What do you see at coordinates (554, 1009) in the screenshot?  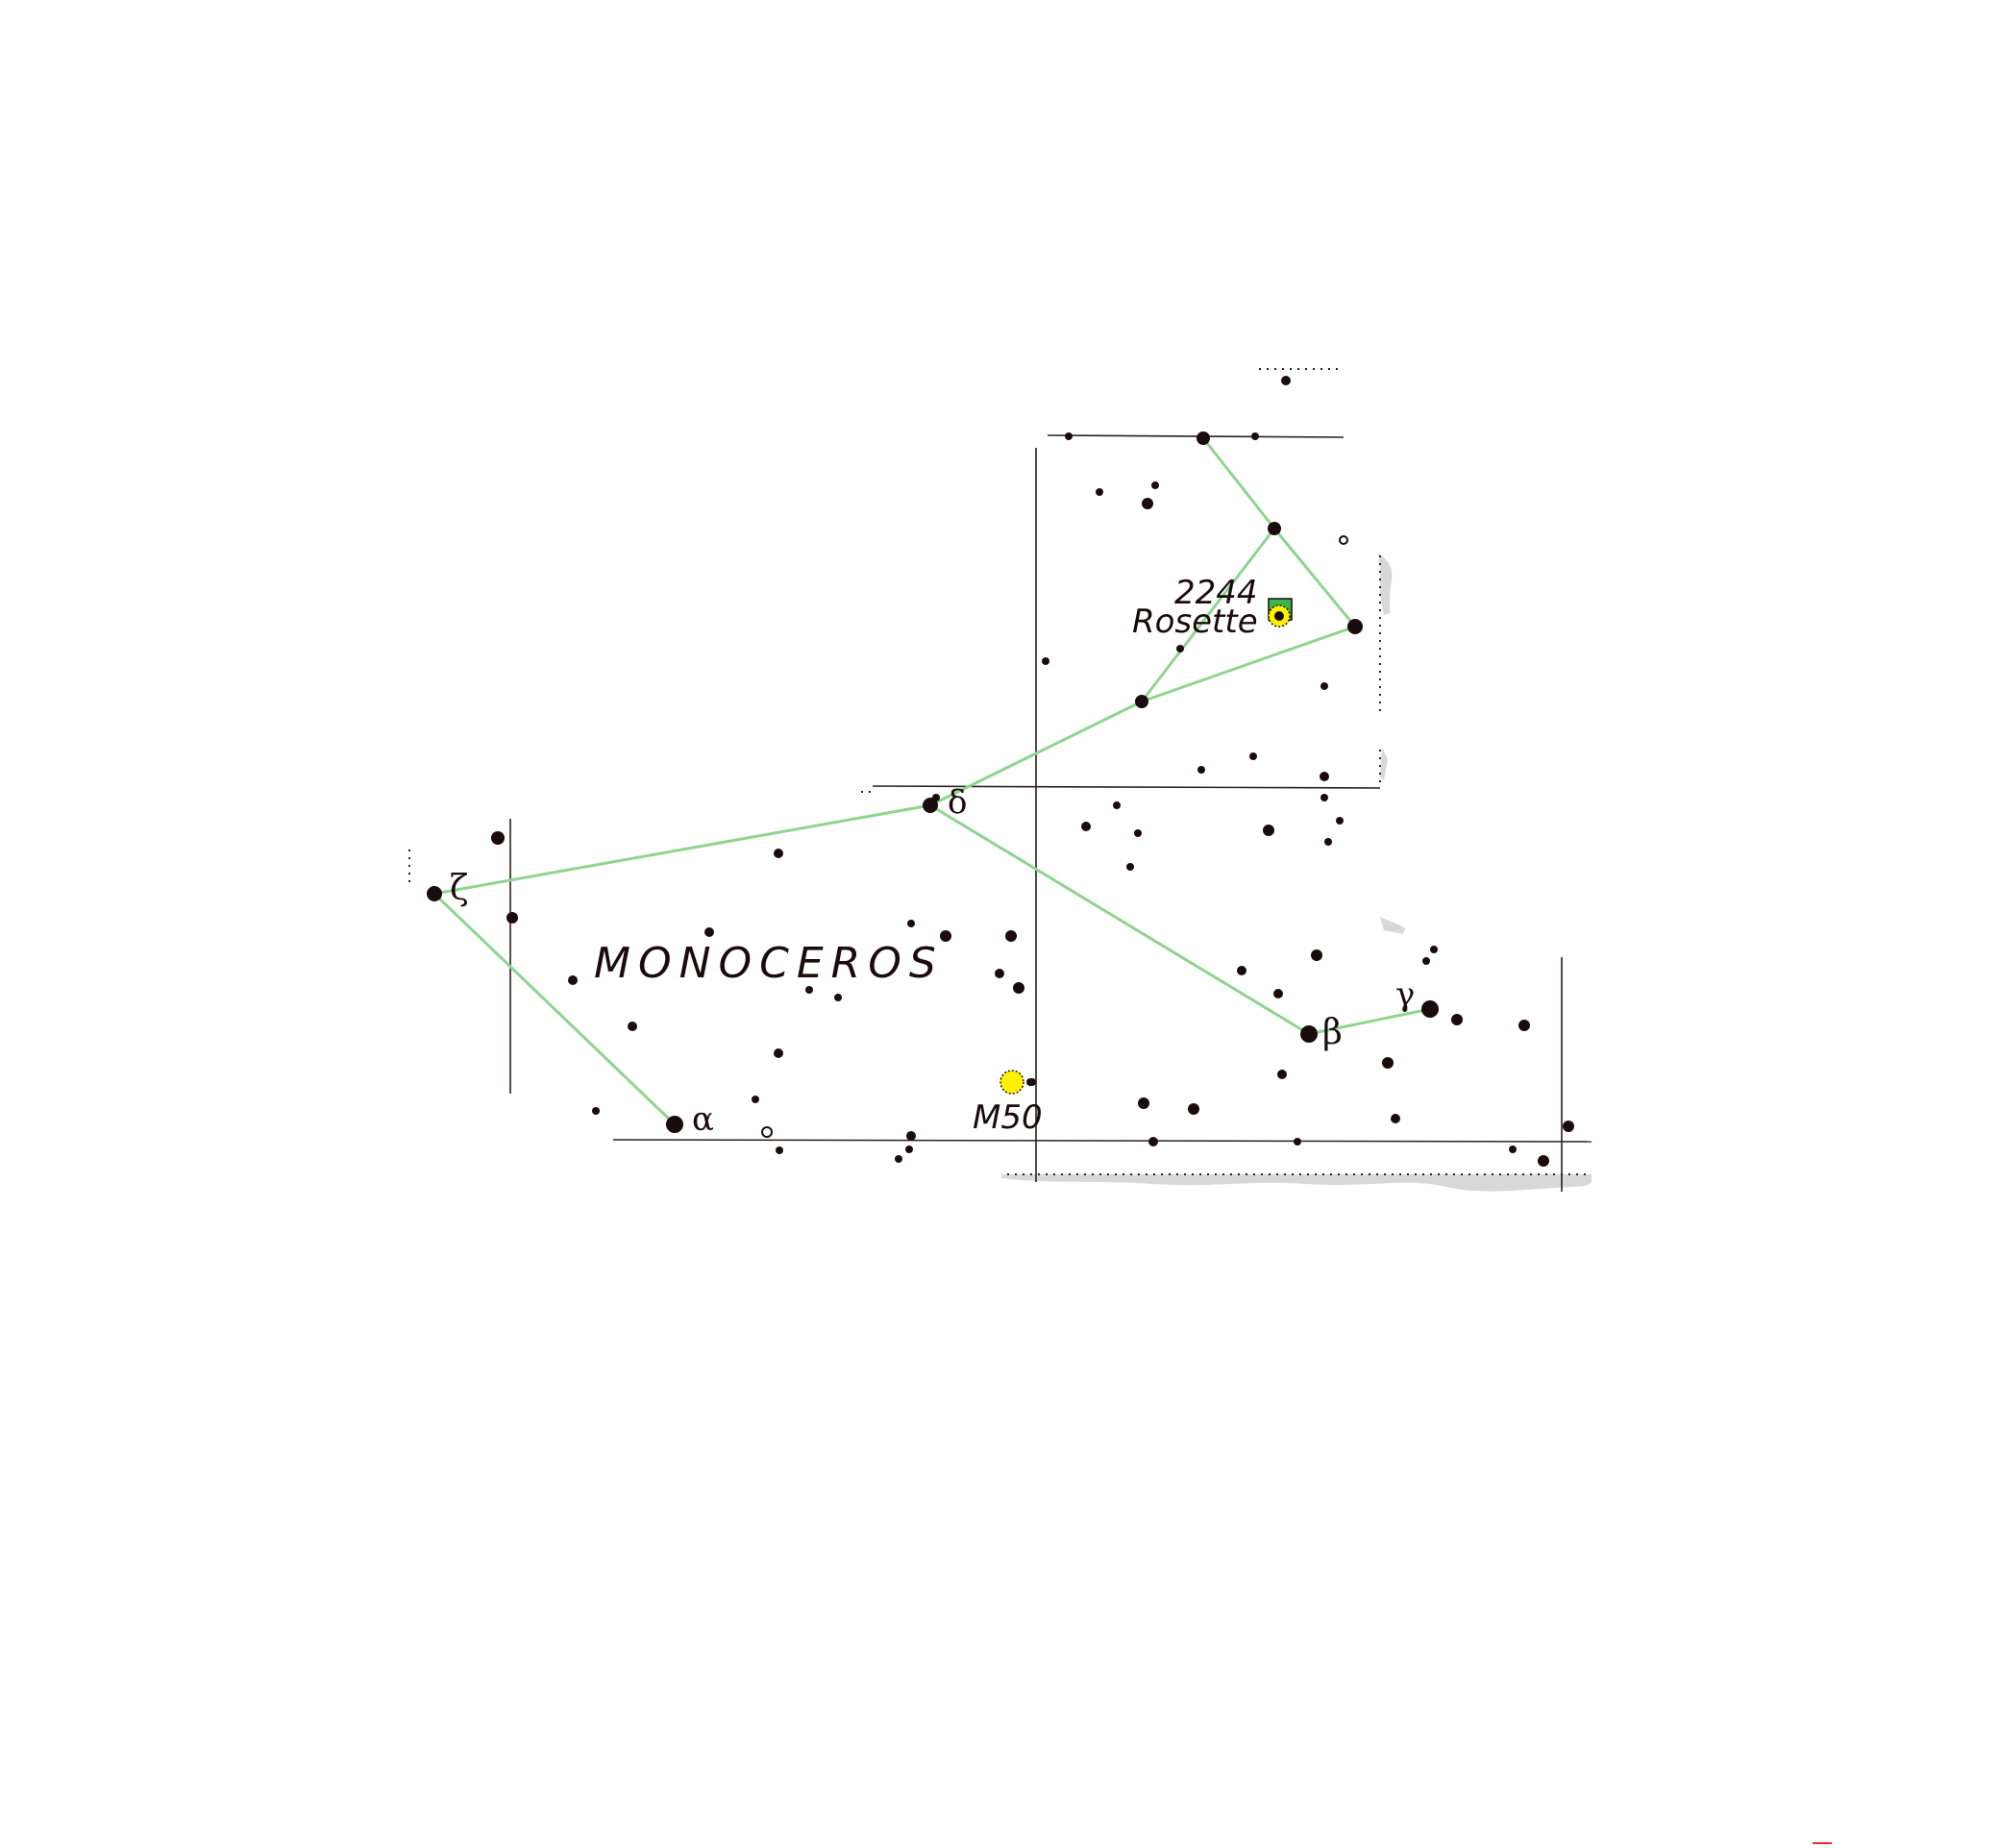 I see `stick-zeta-alpha` at bounding box center [554, 1009].